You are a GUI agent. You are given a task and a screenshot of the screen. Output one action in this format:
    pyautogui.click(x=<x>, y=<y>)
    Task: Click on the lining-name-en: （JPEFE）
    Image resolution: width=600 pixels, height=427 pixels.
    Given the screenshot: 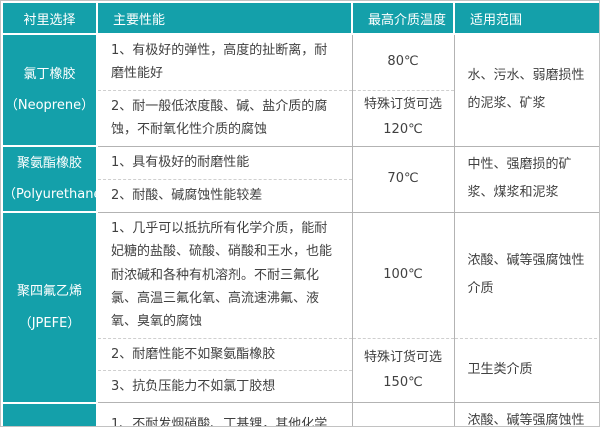 What is the action you would take?
    pyautogui.click(x=49, y=323)
    